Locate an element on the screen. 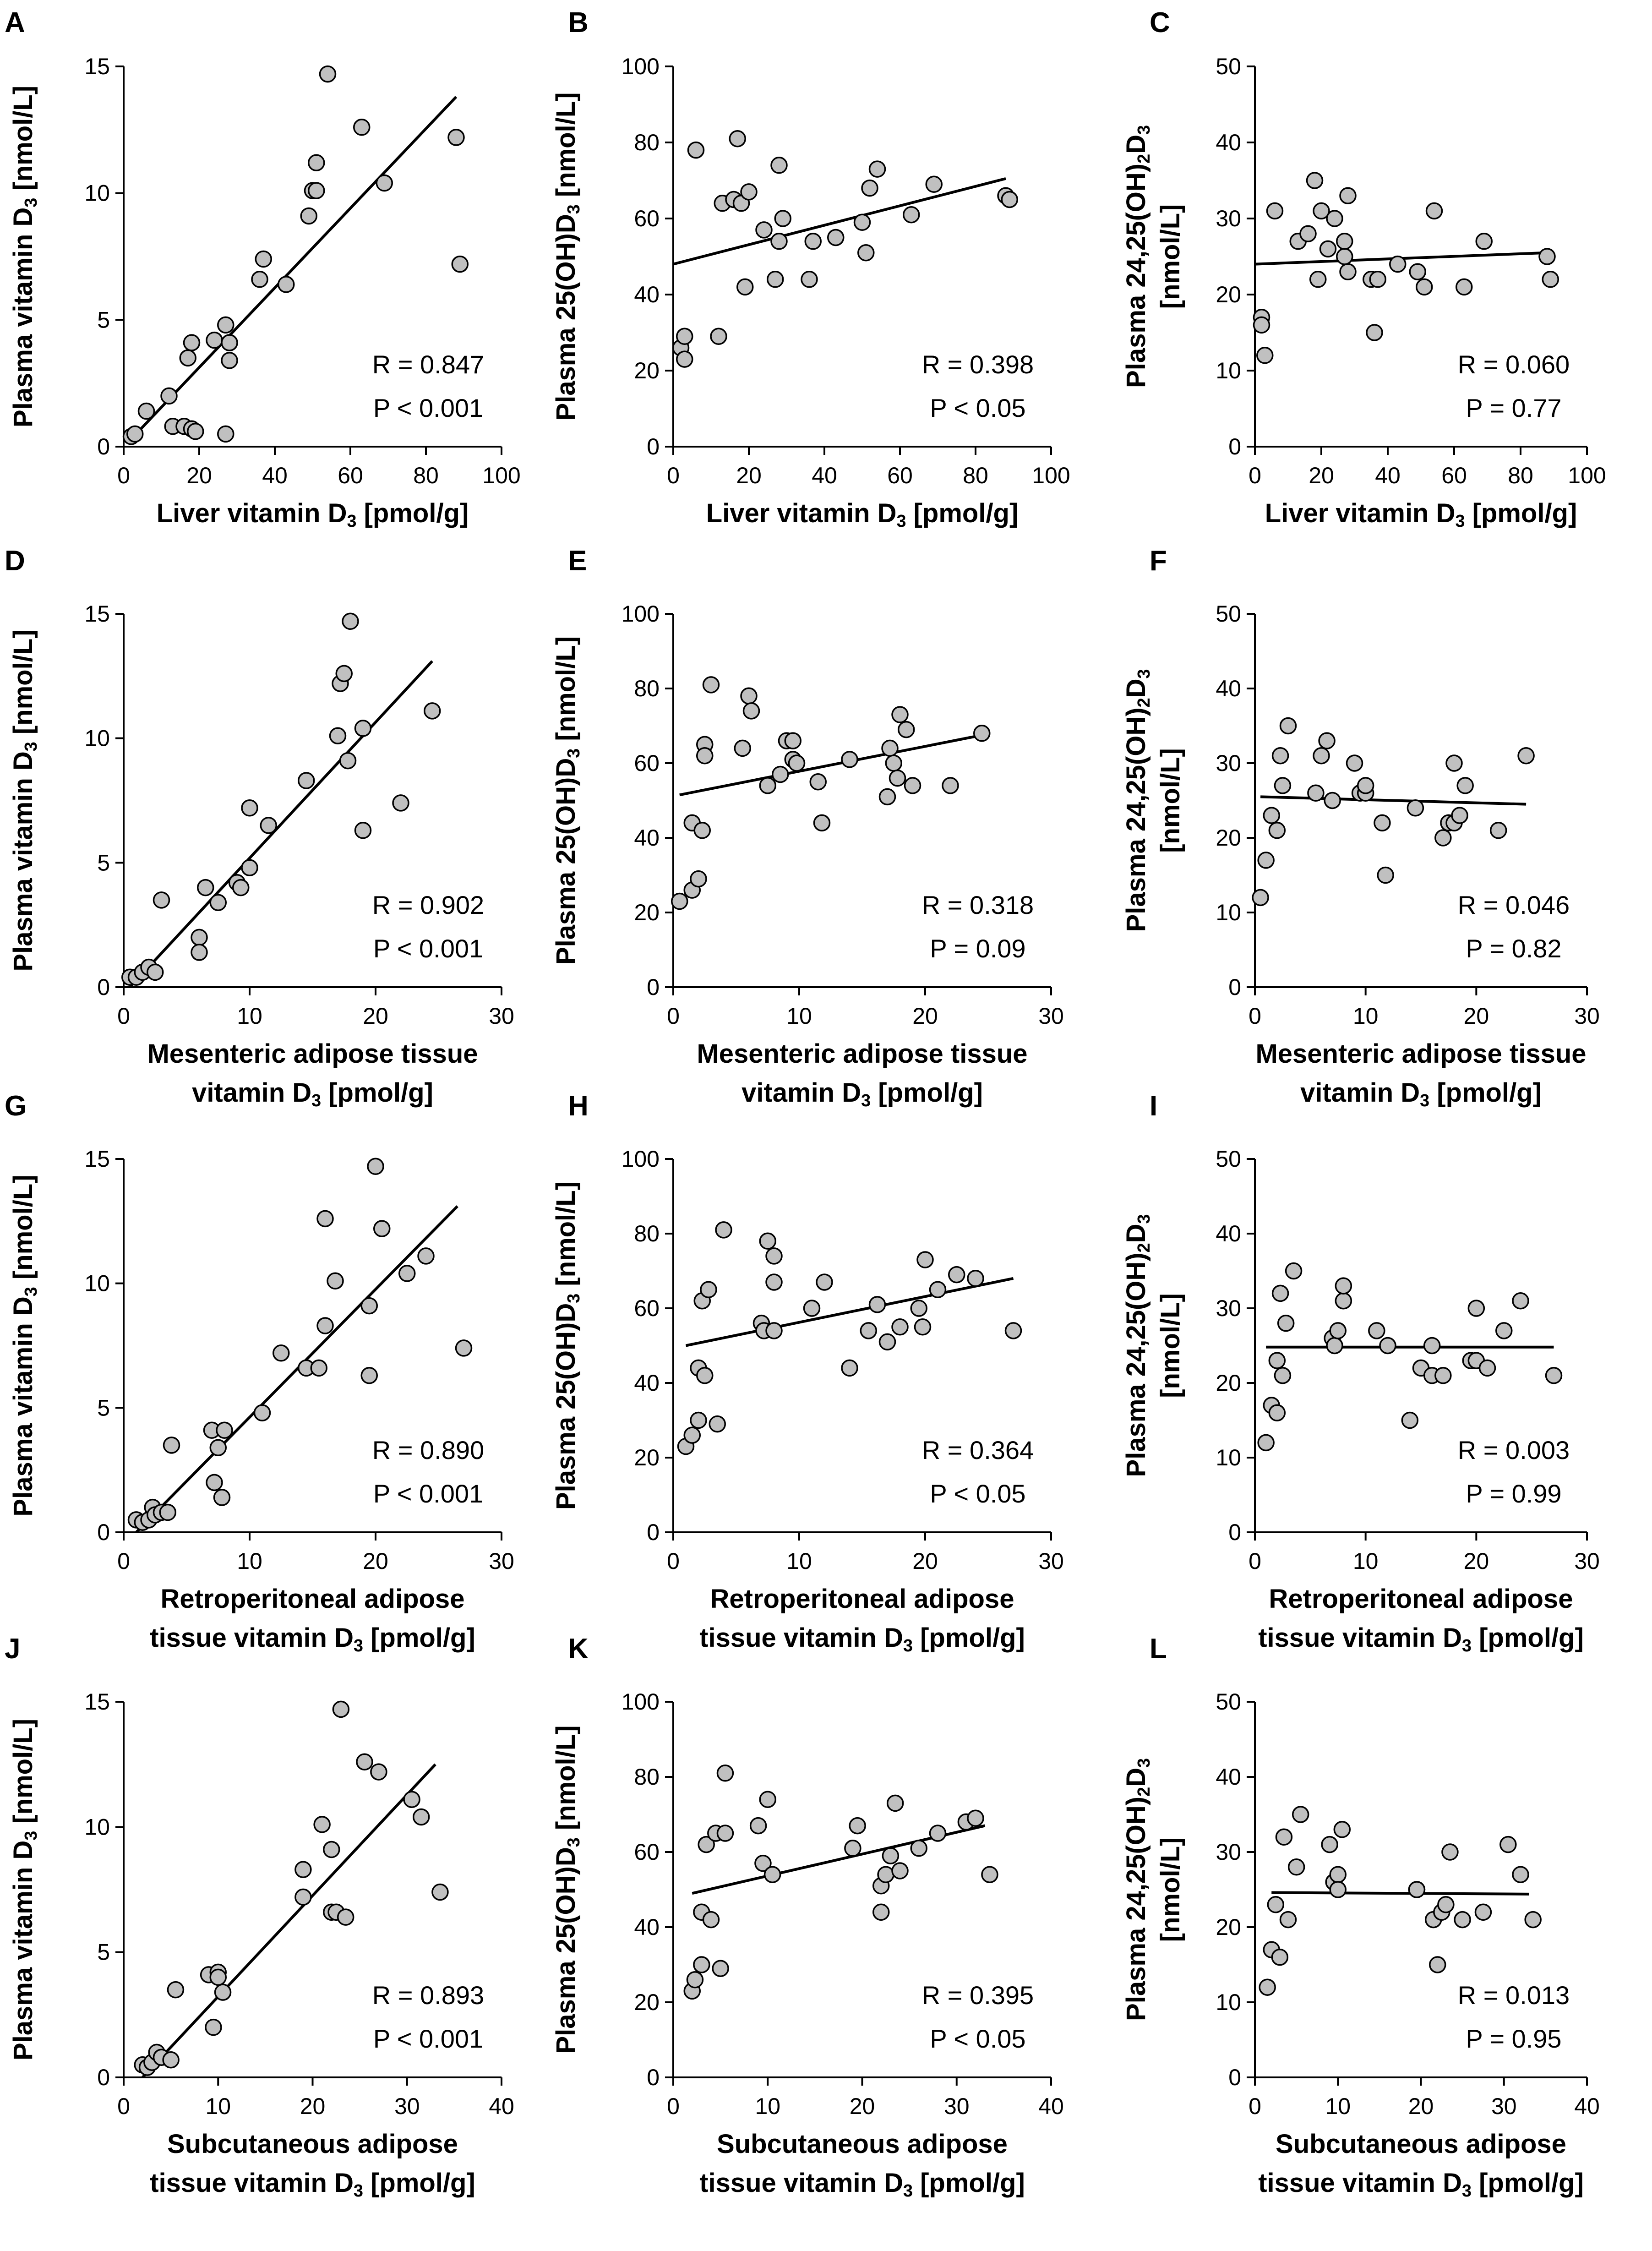 This screenshot has width=1652, height=2251. y-tick-label: 40 is located at coordinates (647, 294).